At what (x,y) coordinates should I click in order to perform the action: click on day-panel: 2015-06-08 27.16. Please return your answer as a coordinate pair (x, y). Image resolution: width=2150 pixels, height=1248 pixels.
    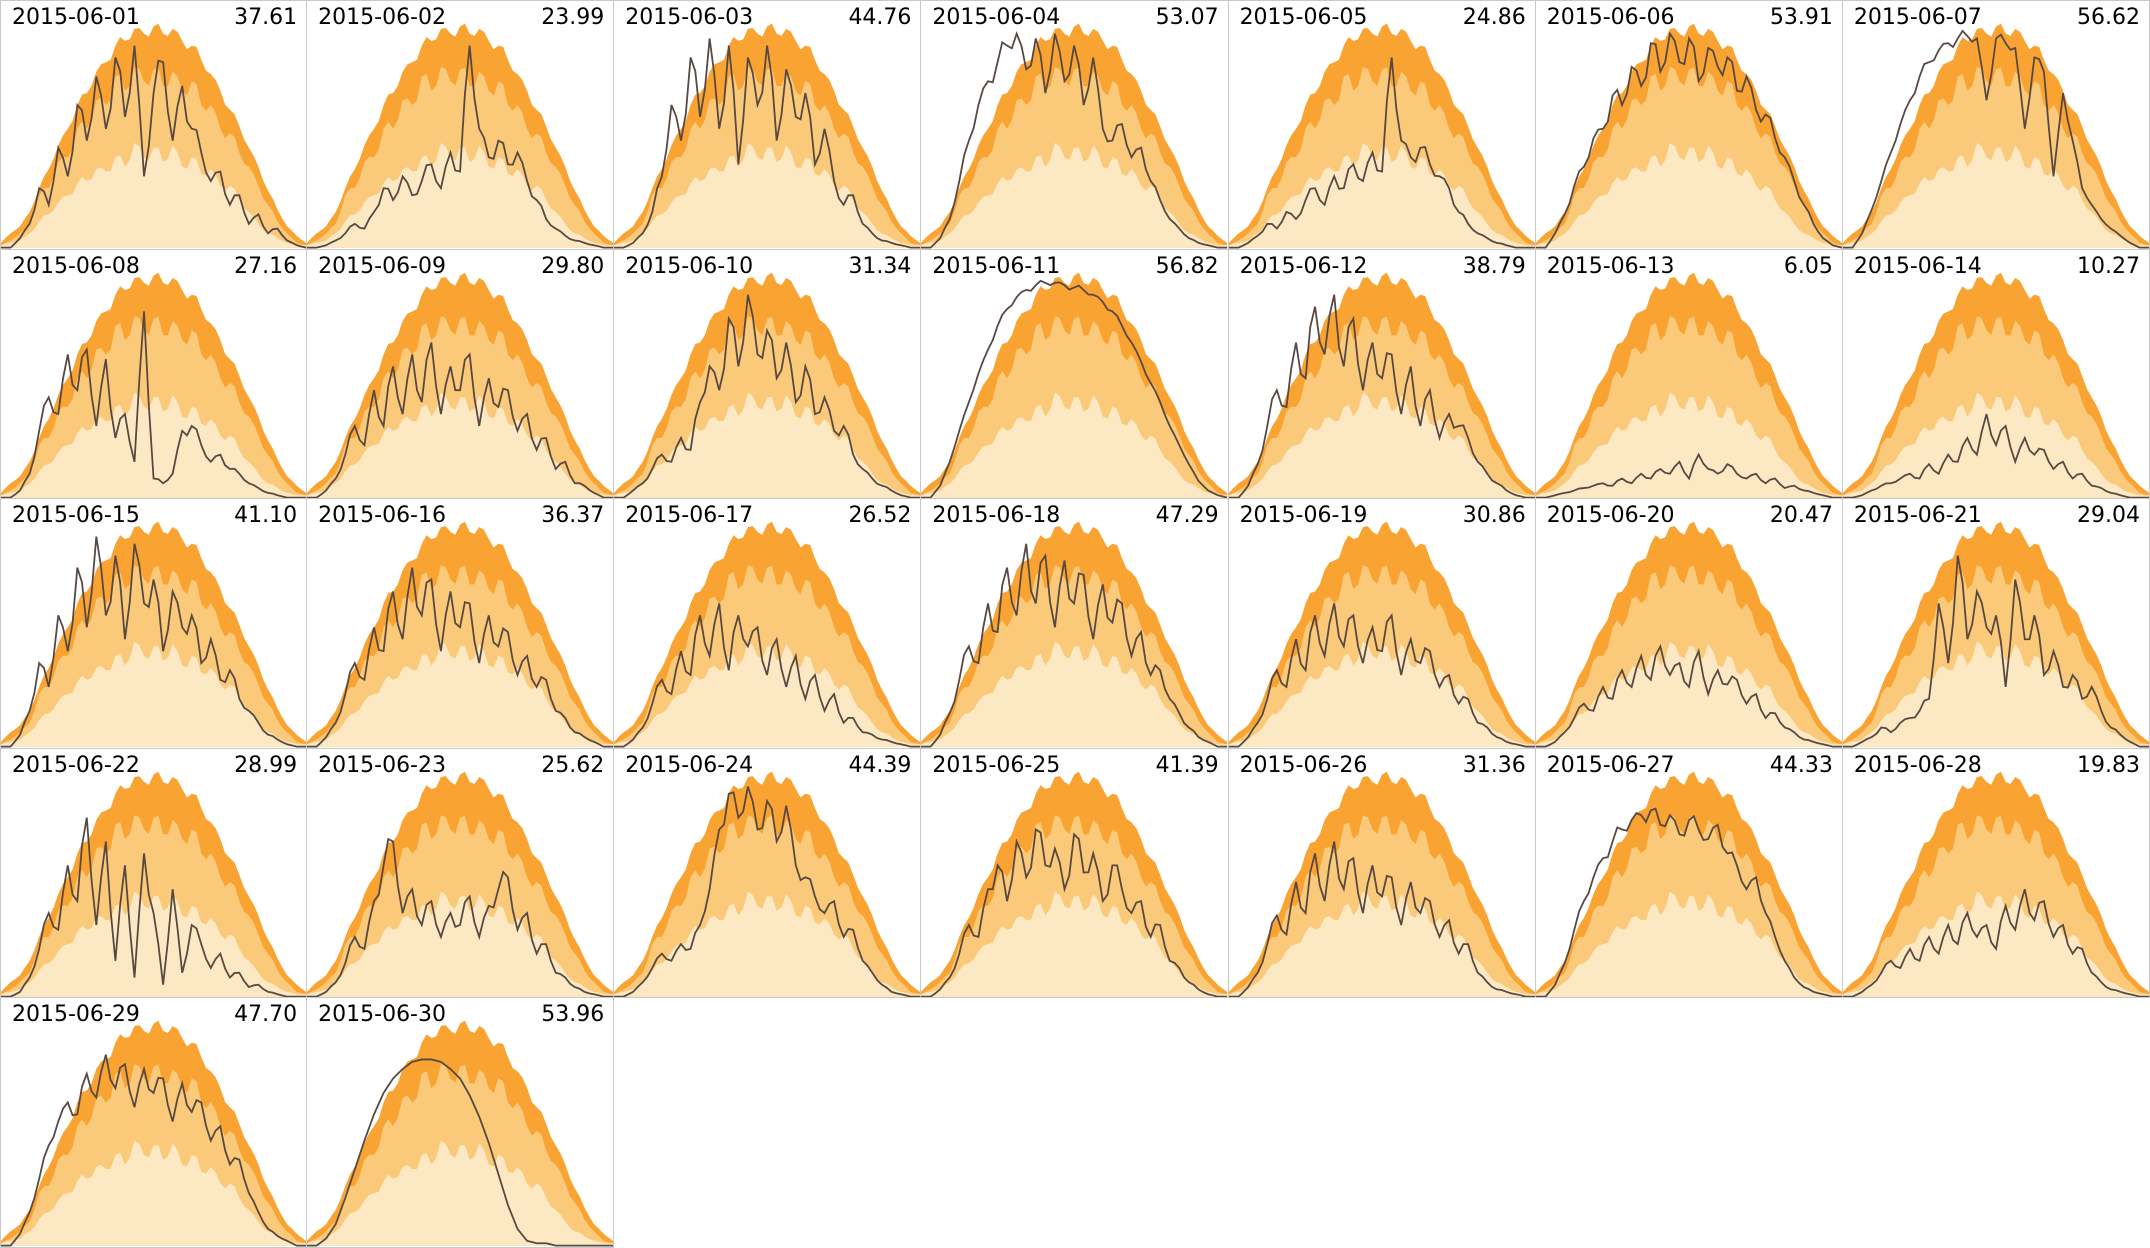
    Looking at the image, I should click on (154, 374).